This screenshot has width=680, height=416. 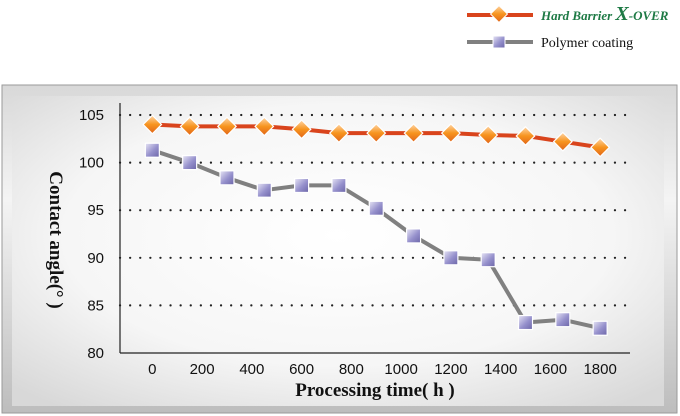 I want to click on x-tick-label: 200, so click(x=202, y=369).